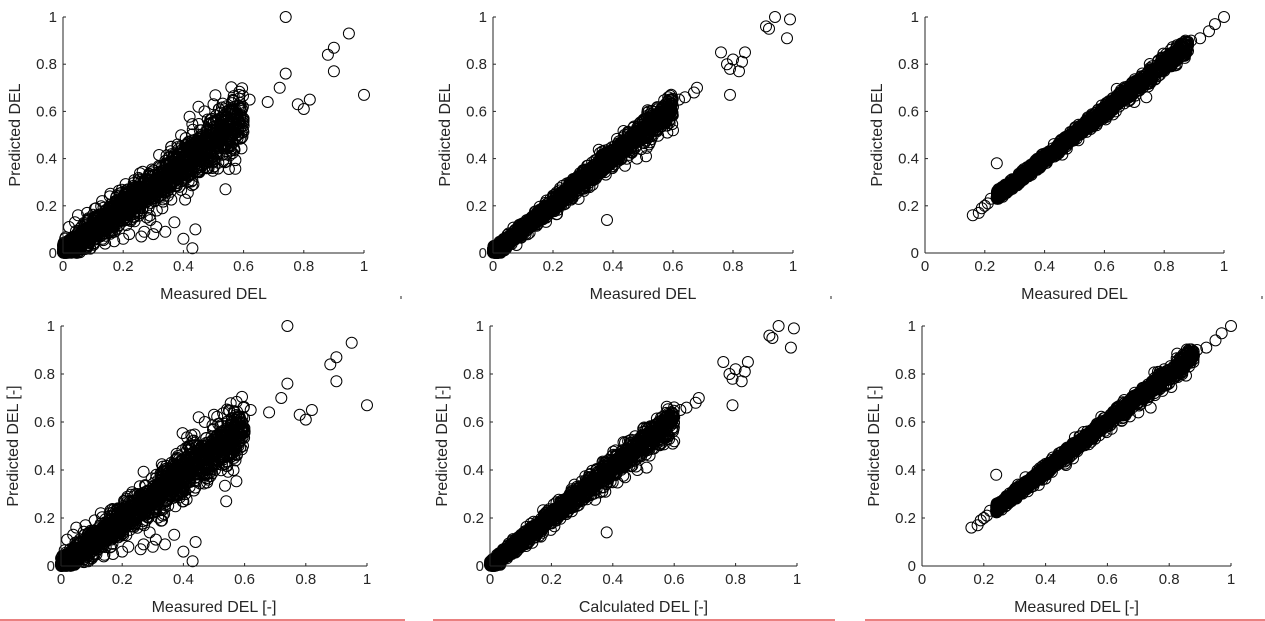  I want to click on markers-top-left, so click(213, 135).